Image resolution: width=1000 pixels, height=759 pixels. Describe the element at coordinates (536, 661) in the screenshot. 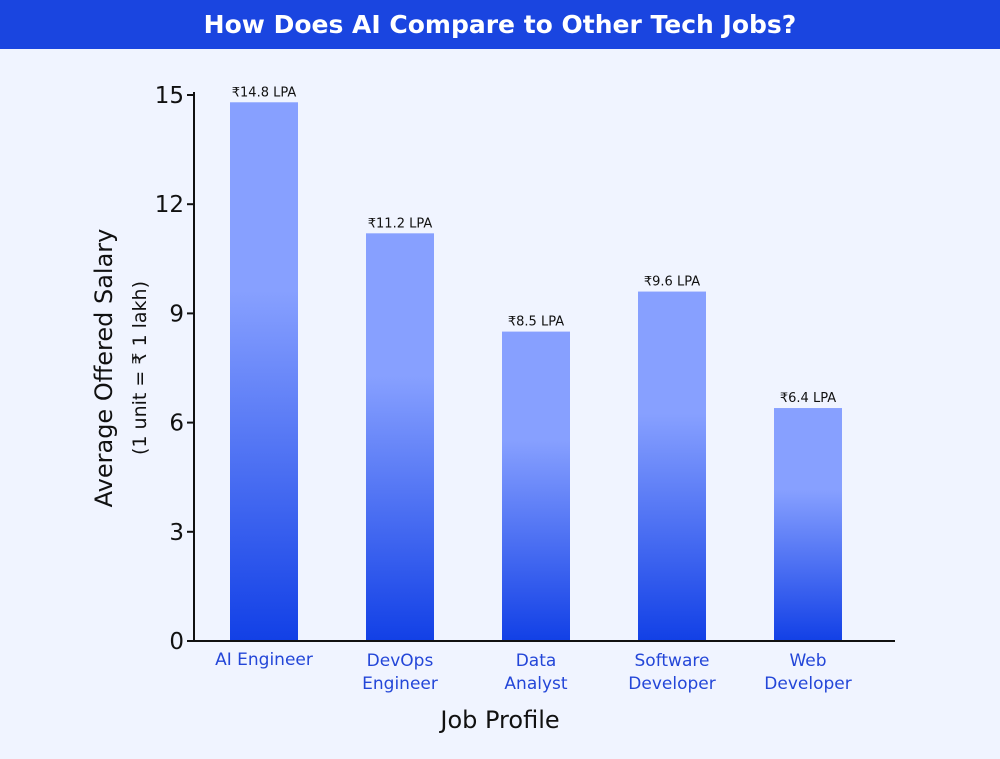

I see `x-tick-label: Data` at that location.